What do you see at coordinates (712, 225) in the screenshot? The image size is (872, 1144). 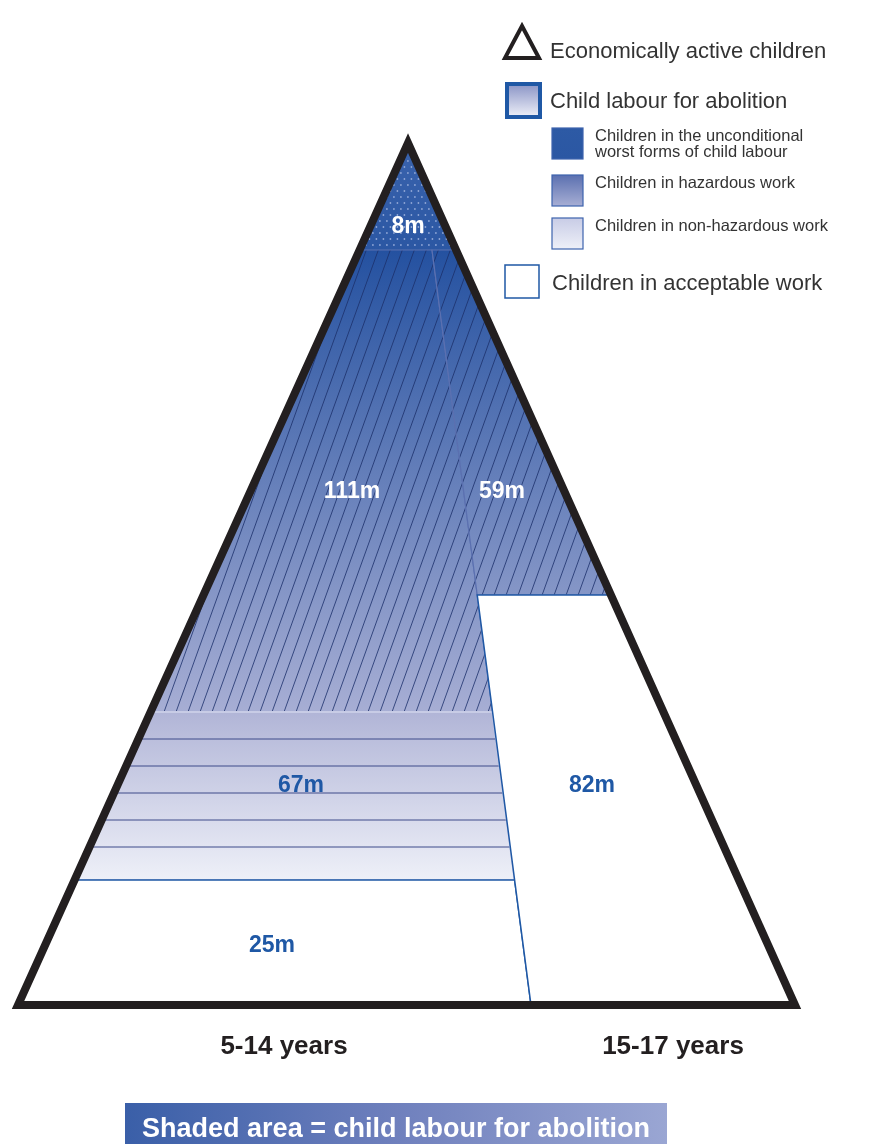 I see `legend-label: Children in non-hazardous work` at bounding box center [712, 225].